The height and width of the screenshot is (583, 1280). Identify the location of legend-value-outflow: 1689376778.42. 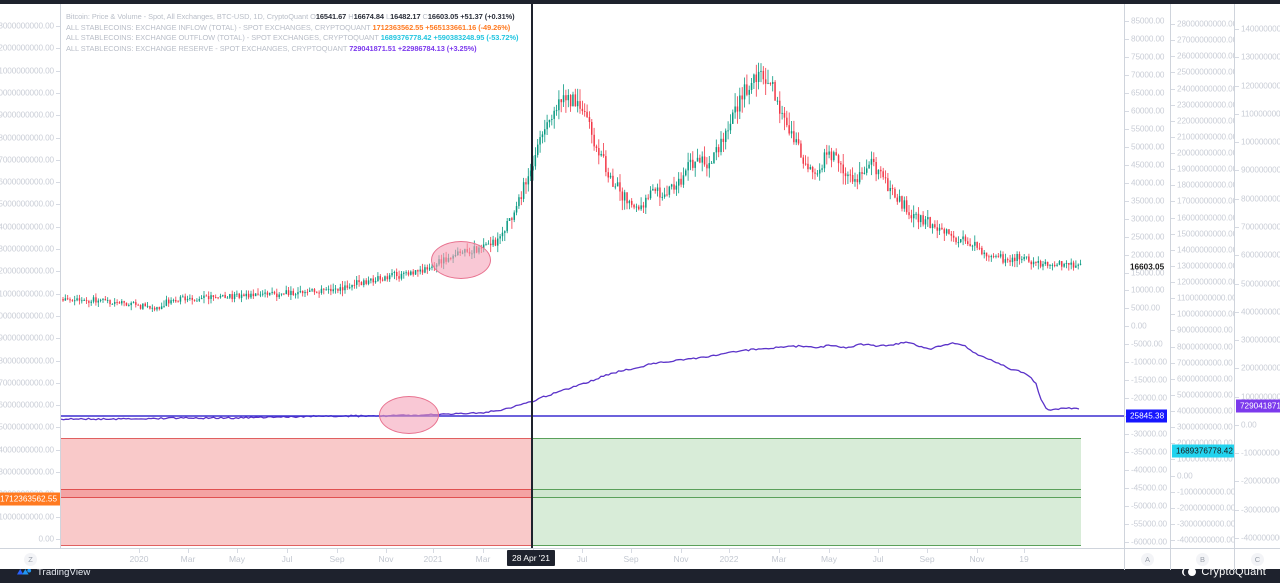
(406, 37).